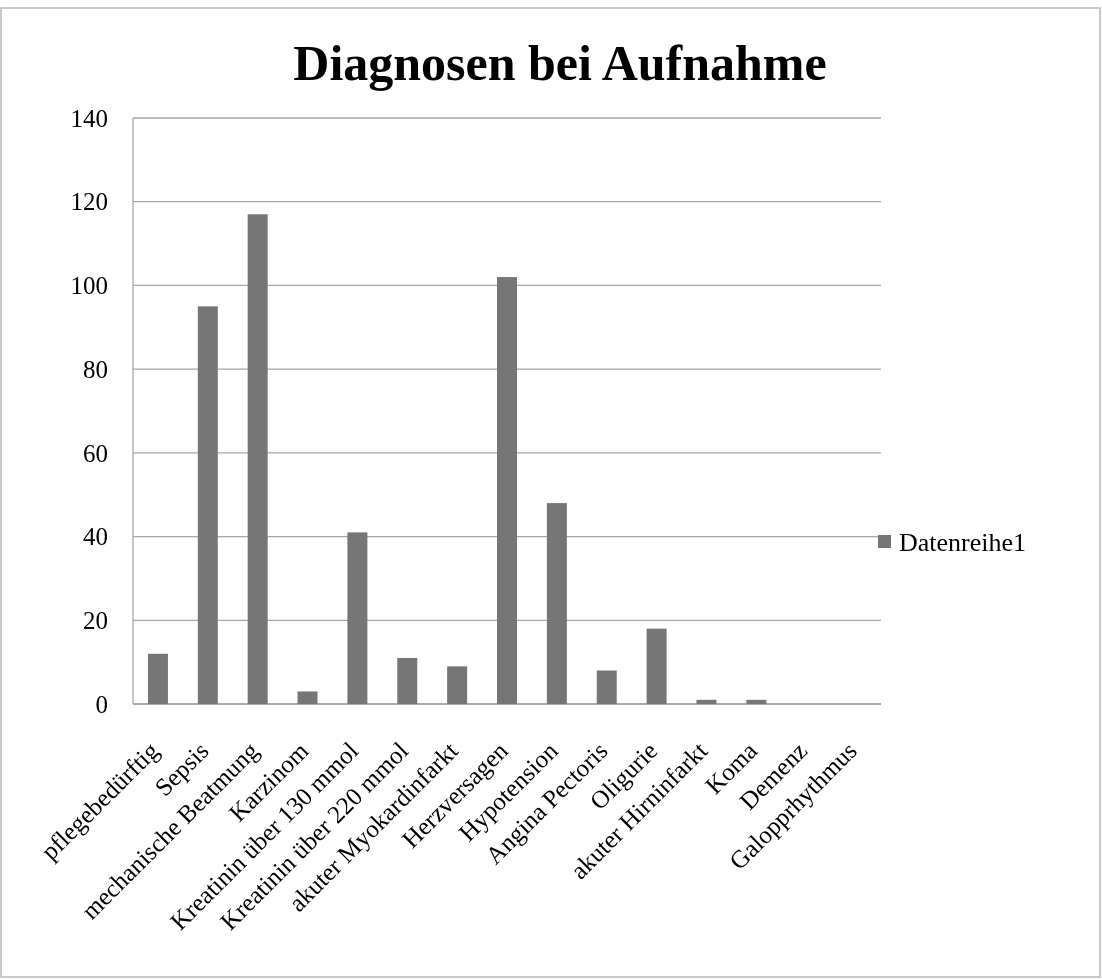 The width and height of the screenshot is (1102, 979). I want to click on y-tick-label: 120, so click(89, 202).